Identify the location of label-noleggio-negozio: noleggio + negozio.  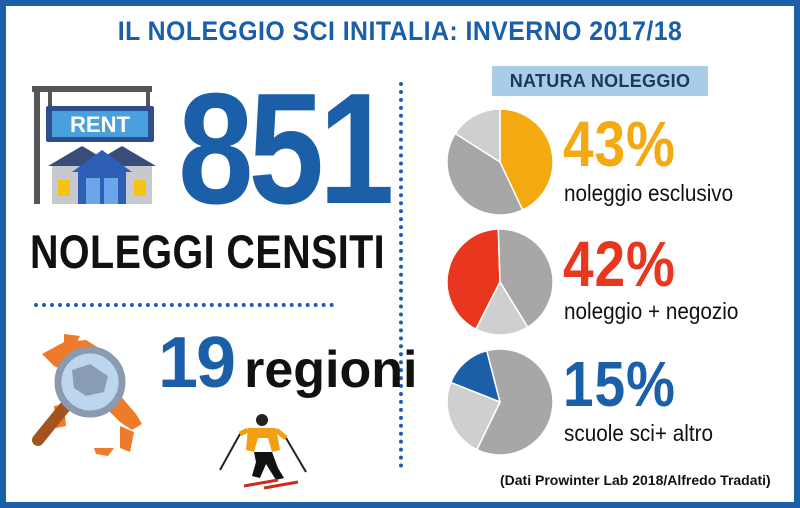
(651, 311).